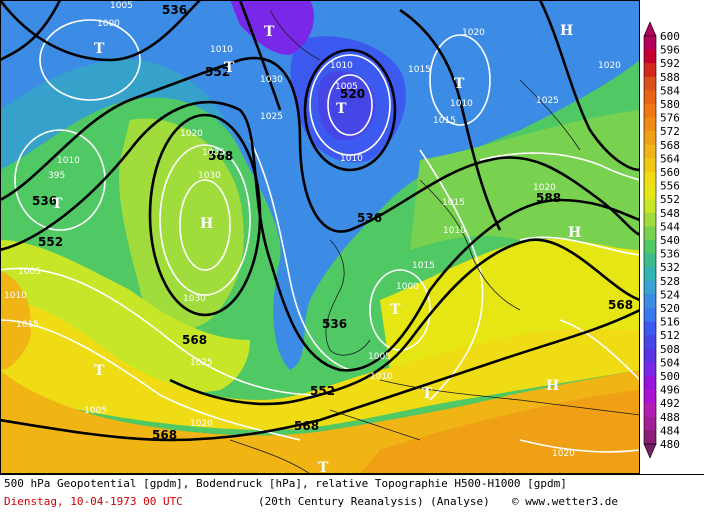 Image resolution: width=704 pixels, height=514 pixels. Describe the element at coordinates (500, 432) in the screenshot. I see `field-band-deep-orange` at that location.